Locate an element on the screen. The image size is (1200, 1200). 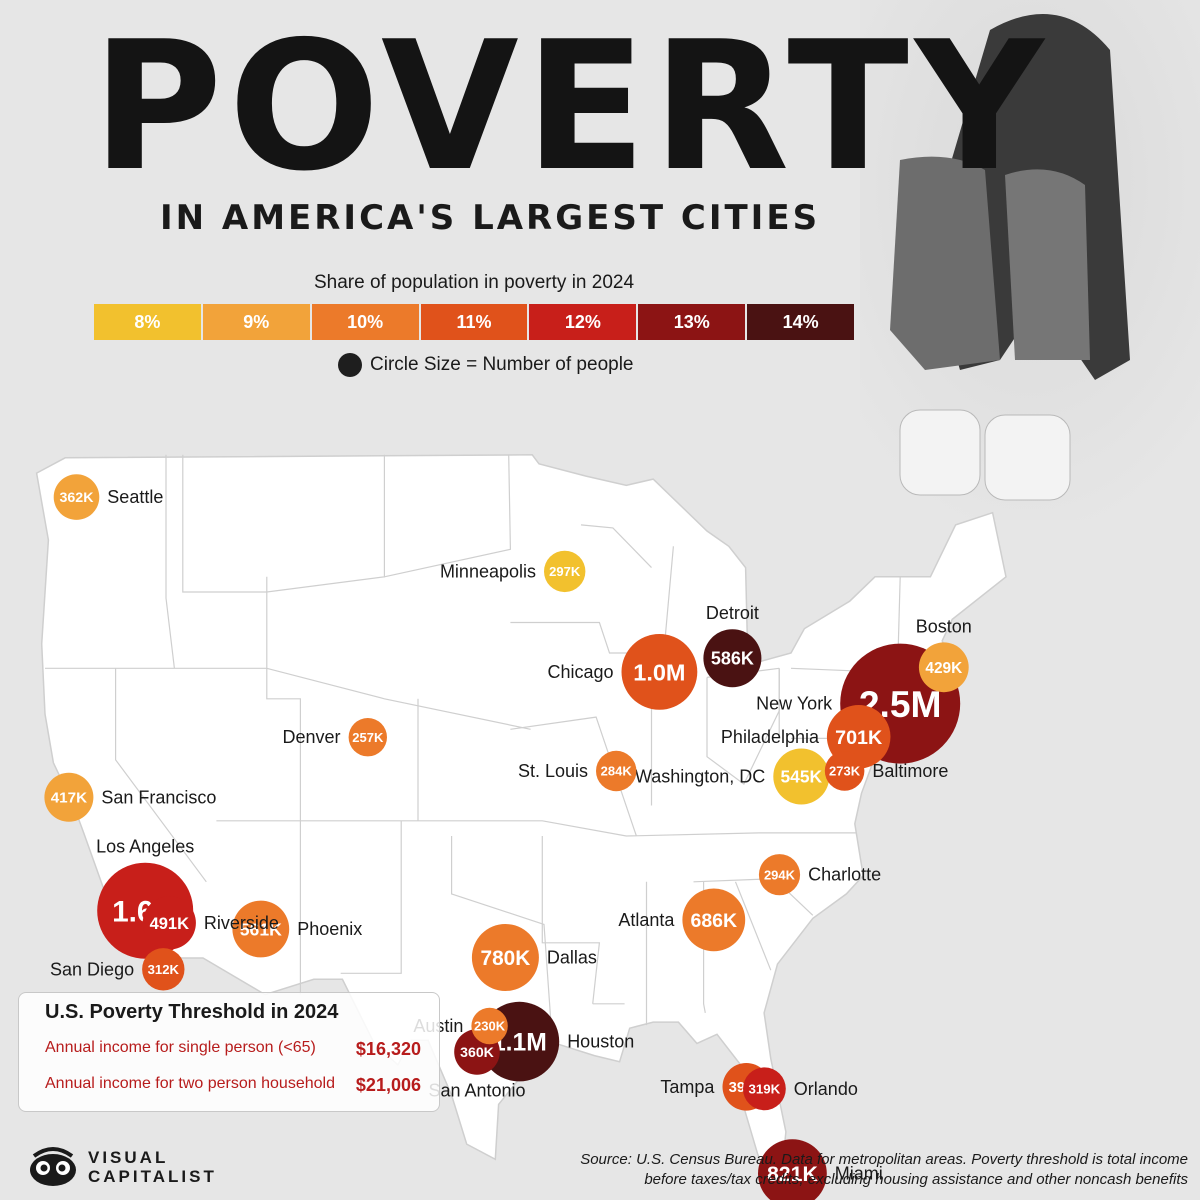
logo-line-1: VISUAL is located at coordinates (128, 1157).